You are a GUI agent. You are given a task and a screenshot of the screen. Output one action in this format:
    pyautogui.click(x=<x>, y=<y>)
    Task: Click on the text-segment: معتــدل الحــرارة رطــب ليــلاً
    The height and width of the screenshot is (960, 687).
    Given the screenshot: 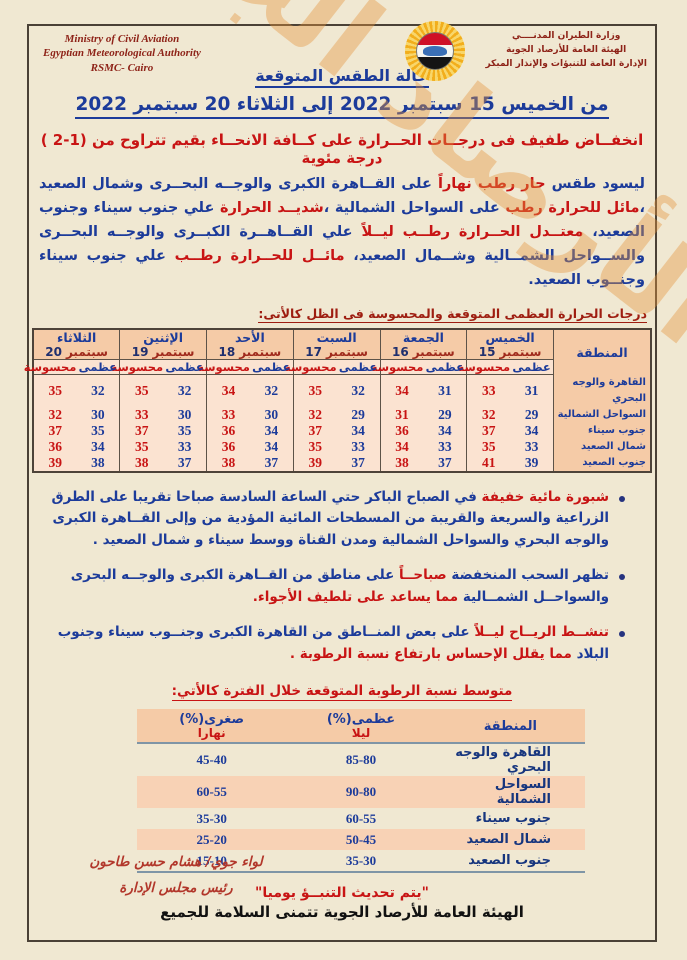 What is the action you would take?
    pyautogui.click(x=468, y=231)
    